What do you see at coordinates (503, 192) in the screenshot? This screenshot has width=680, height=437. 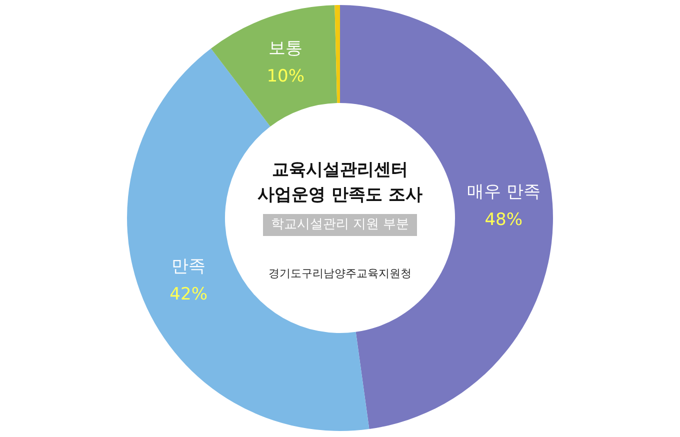 I see `slice-label: 매우 만족` at bounding box center [503, 192].